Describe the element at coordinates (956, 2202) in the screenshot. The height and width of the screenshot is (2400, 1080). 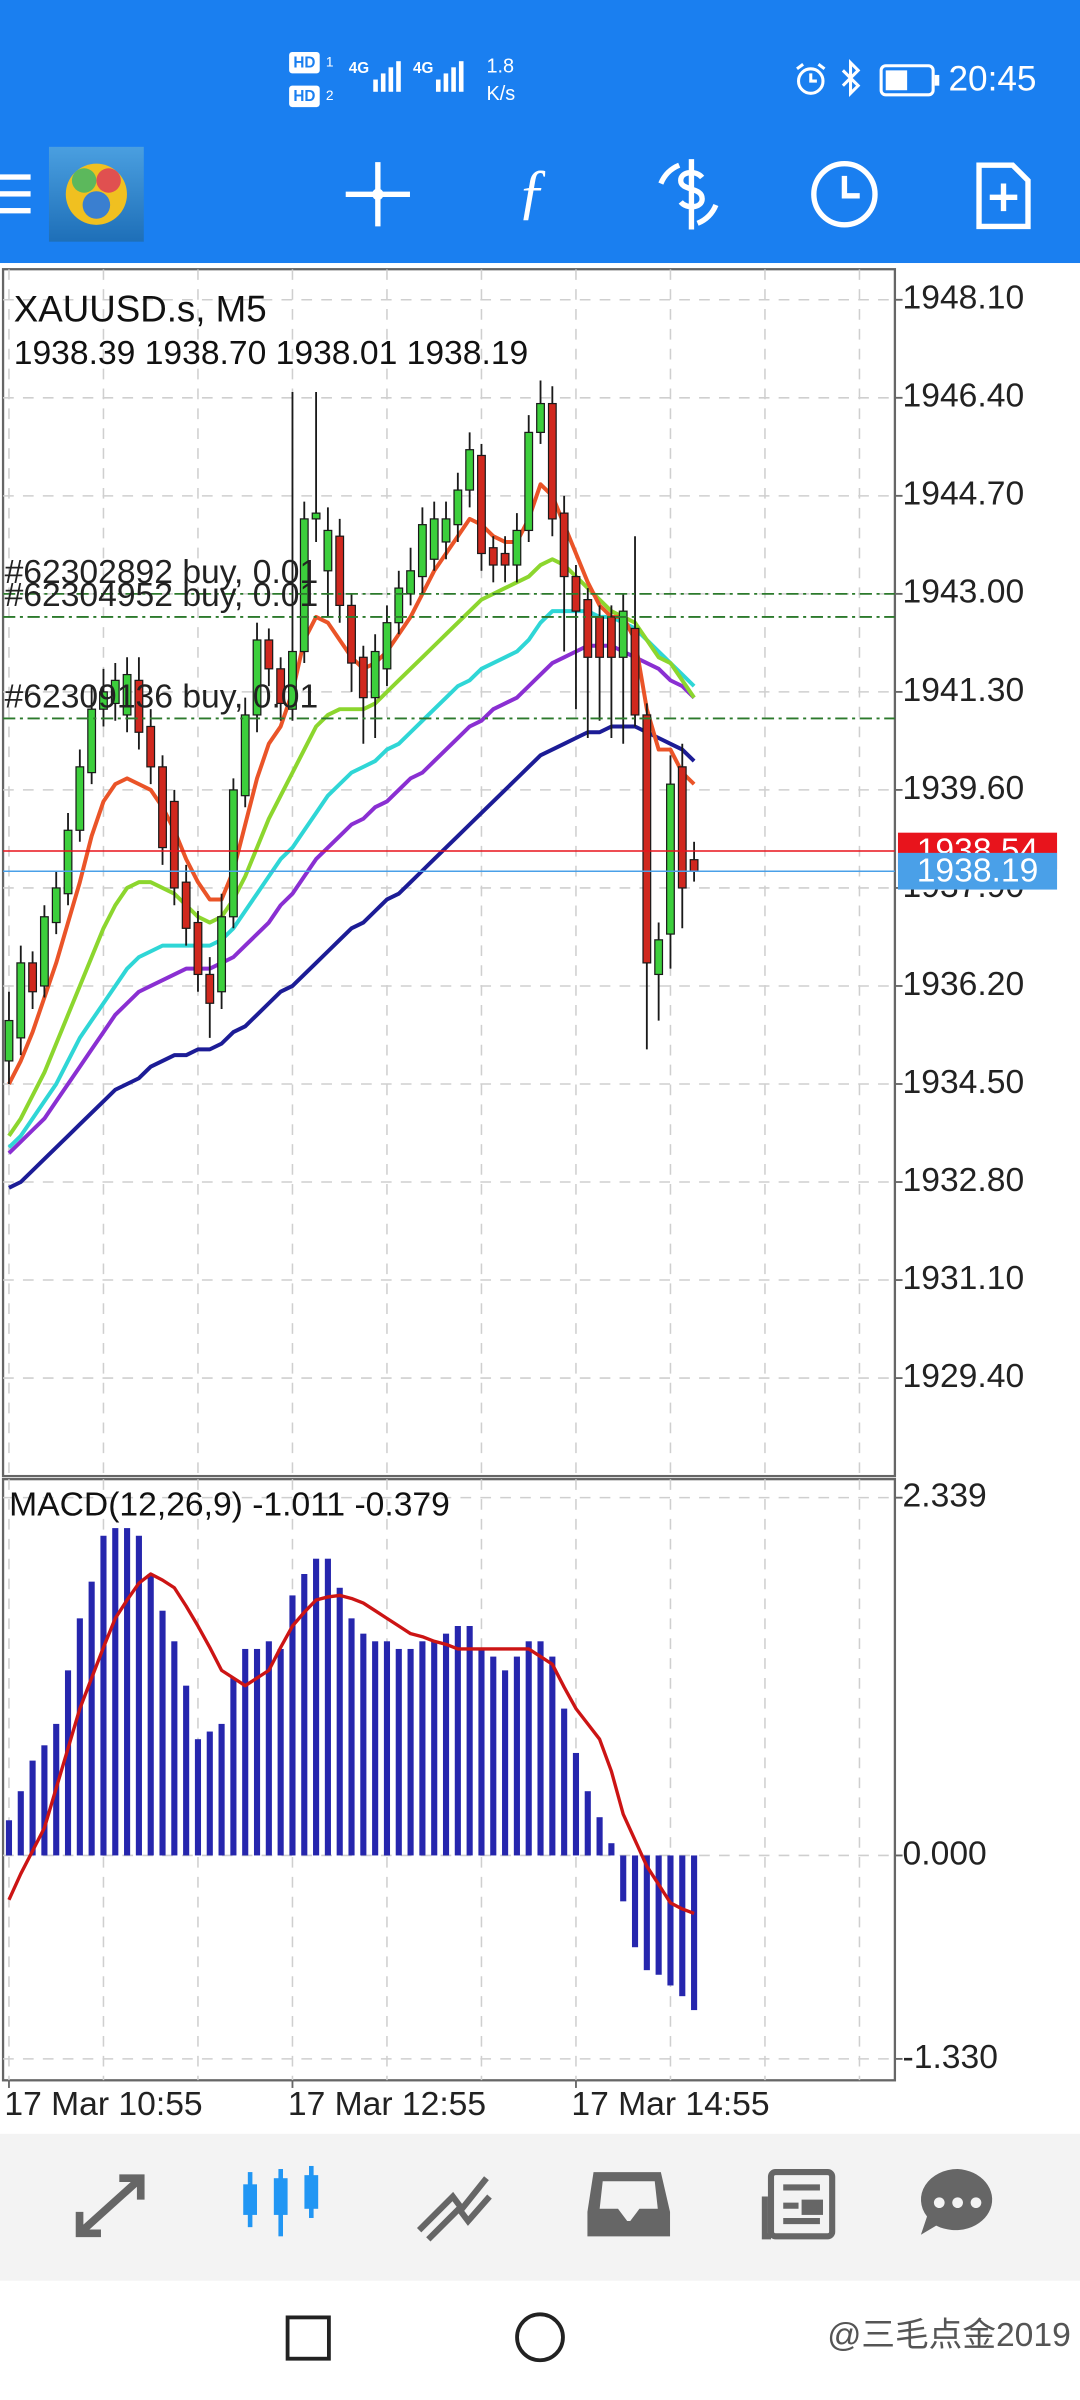
I see `chat-tab` at that location.